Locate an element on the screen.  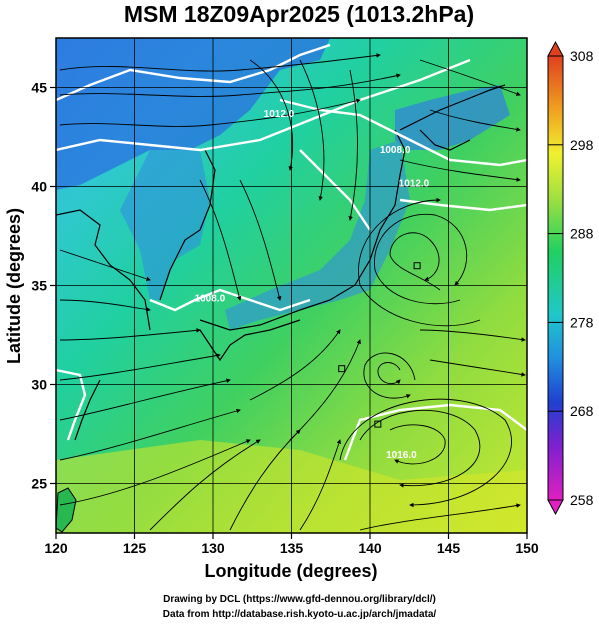
x-axis-ticks: 120 125 130 135 140 145 150 is located at coordinates (291, 544).